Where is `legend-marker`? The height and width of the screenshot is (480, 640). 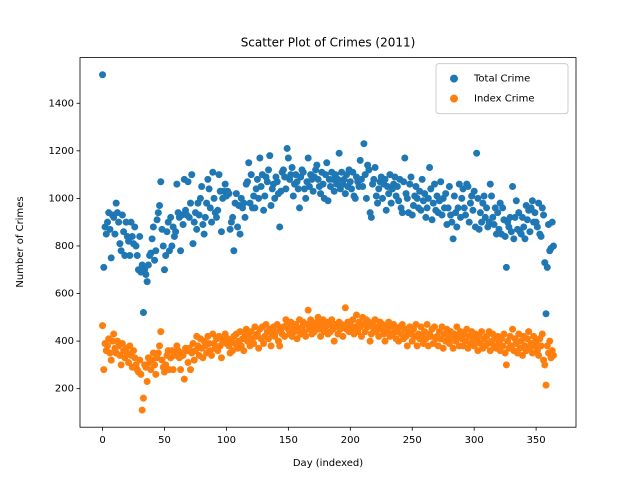 legend-marker is located at coordinates (454, 98).